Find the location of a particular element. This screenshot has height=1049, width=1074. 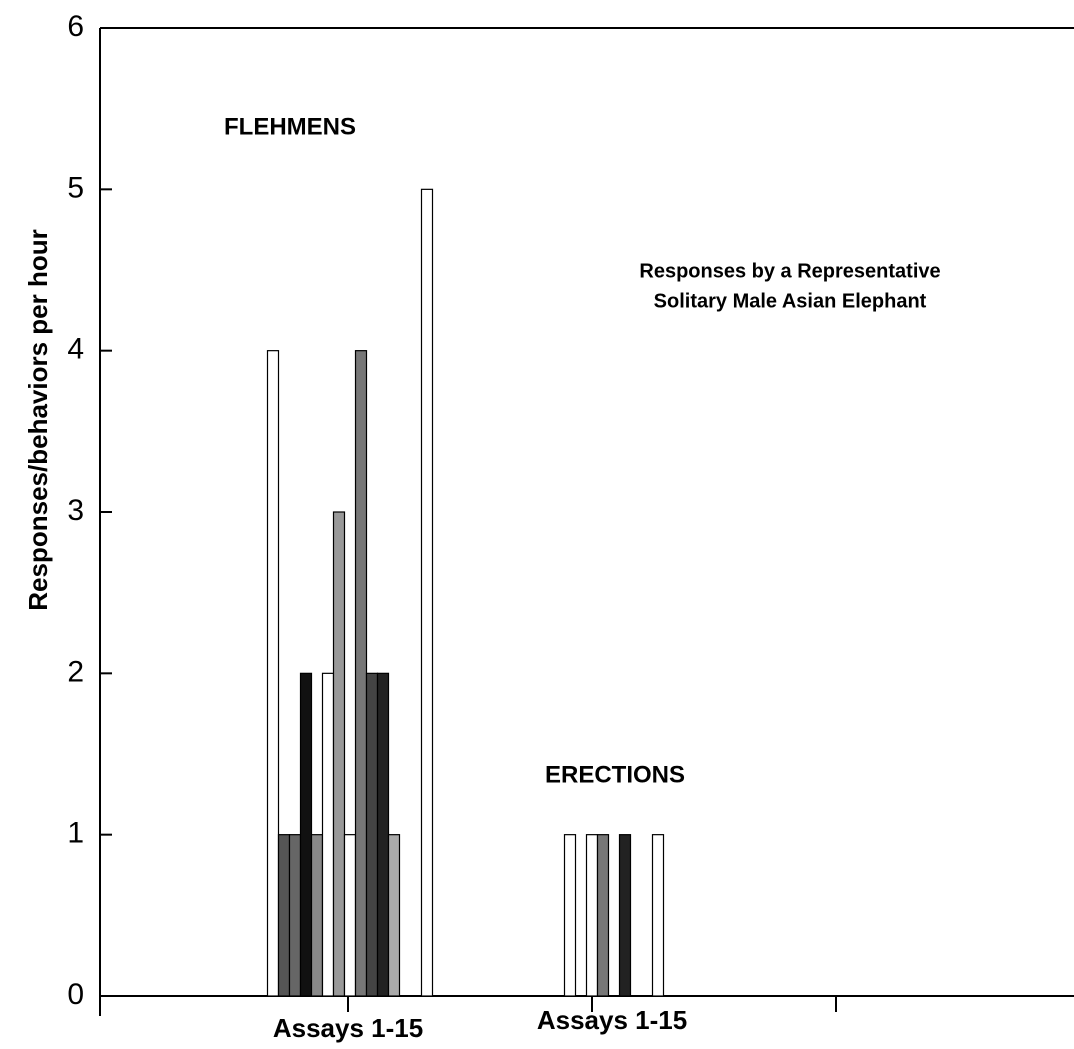

y-tick-label: 6 is located at coordinates (75, 26).